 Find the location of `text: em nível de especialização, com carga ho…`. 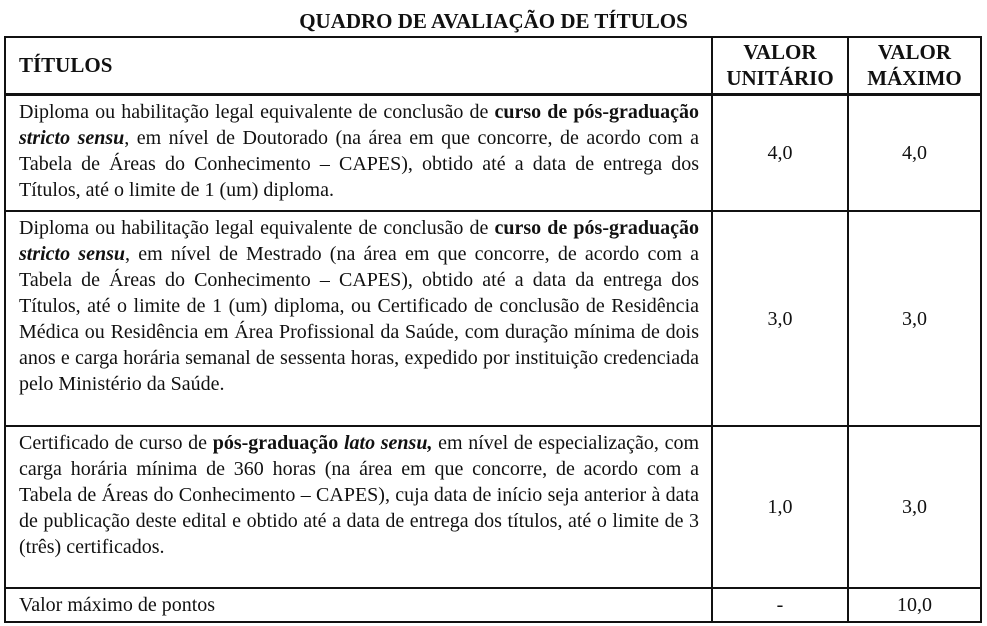

text: em nível de especialização, com carga ho… is located at coordinates (359, 495).